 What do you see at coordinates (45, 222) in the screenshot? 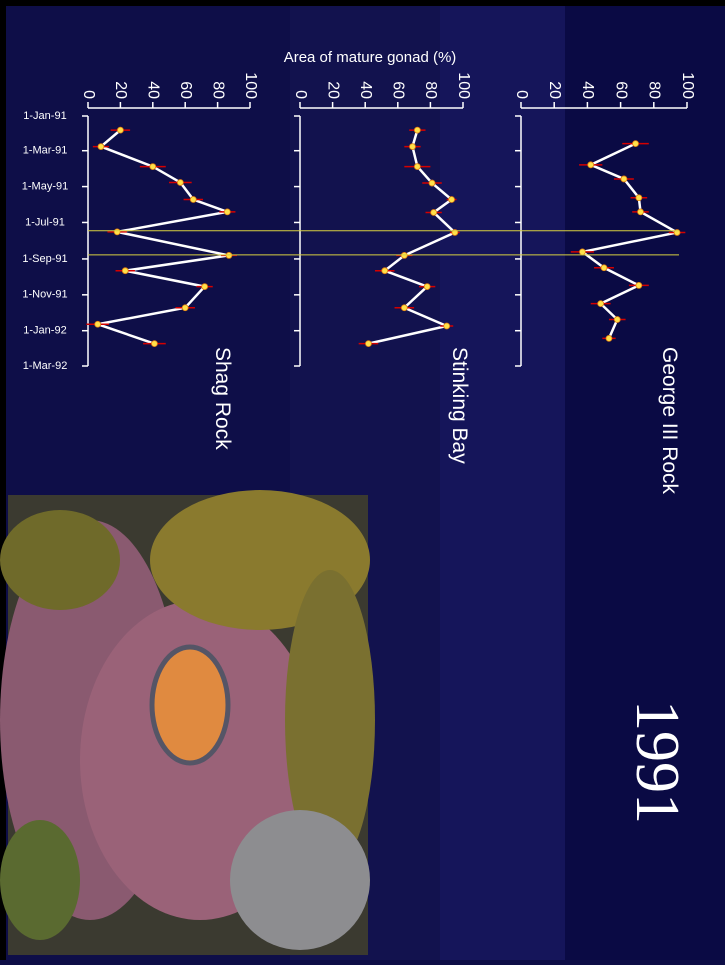
I see `x-tick-label: 1-Jul-91` at bounding box center [45, 222].